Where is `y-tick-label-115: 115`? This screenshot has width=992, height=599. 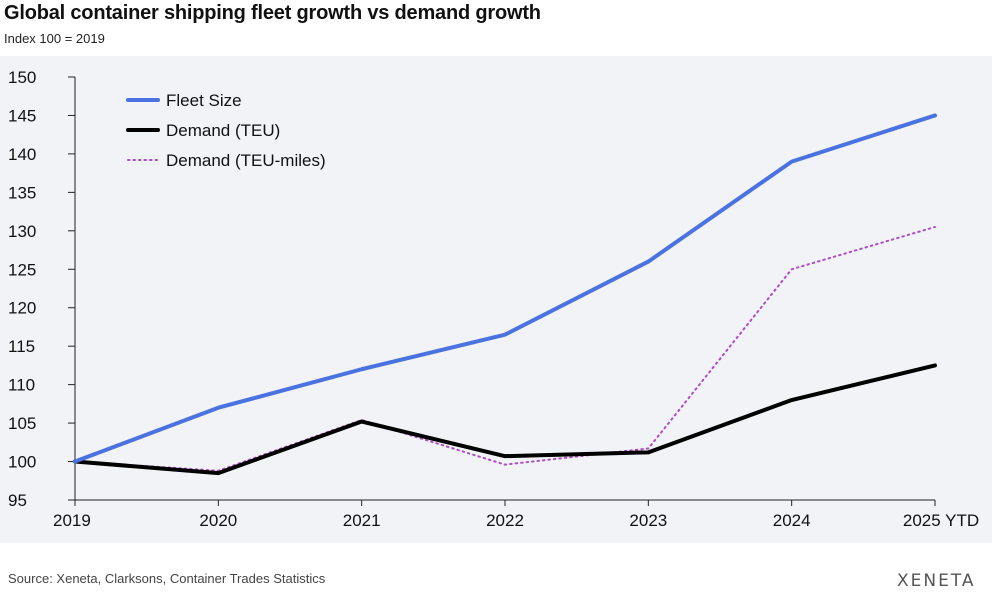
y-tick-label-115: 115 is located at coordinates (21, 346).